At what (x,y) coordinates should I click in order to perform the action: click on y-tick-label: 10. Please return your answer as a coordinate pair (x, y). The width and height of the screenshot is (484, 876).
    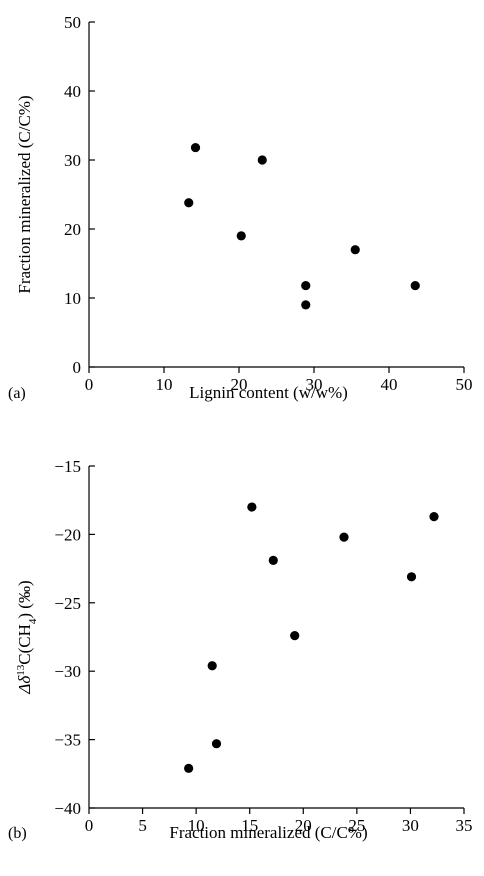
    Looking at the image, I should click on (72, 298).